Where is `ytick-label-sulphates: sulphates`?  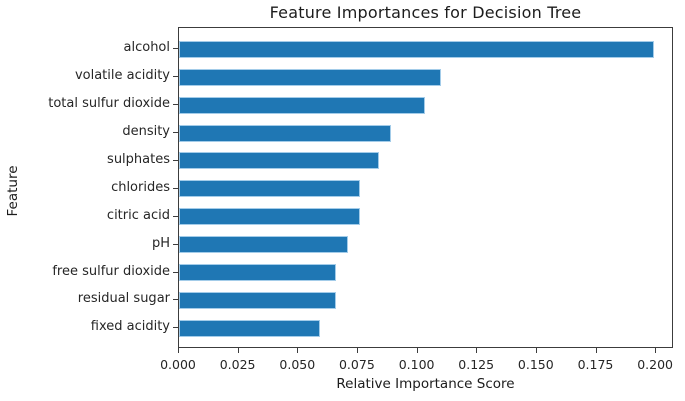 ytick-label-sulphates: sulphates is located at coordinates (138, 159).